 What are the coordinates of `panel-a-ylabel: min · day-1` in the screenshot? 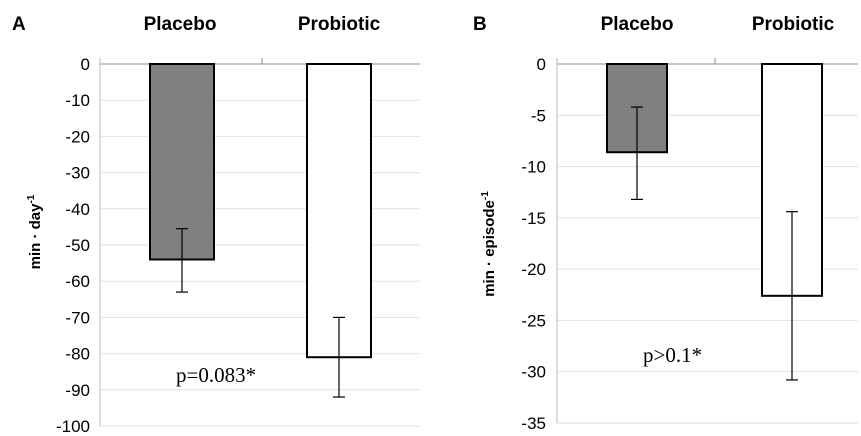 It's located at (35, 231).